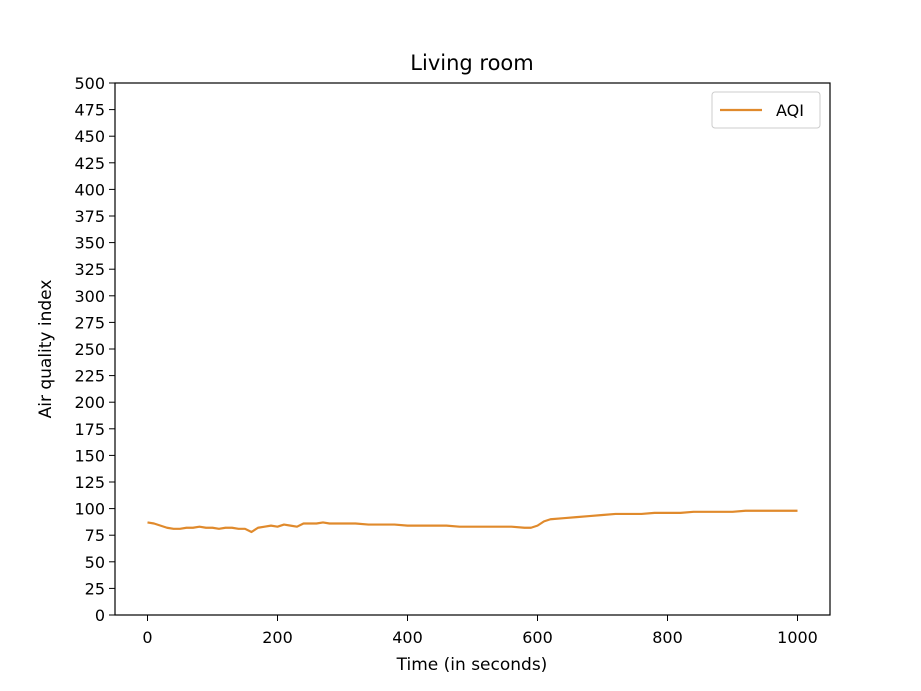 This screenshot has height=691, width=921. Describe the element at coordinates (95, 535) in the screenshot. I see `y-tick-label: 75` at that location.